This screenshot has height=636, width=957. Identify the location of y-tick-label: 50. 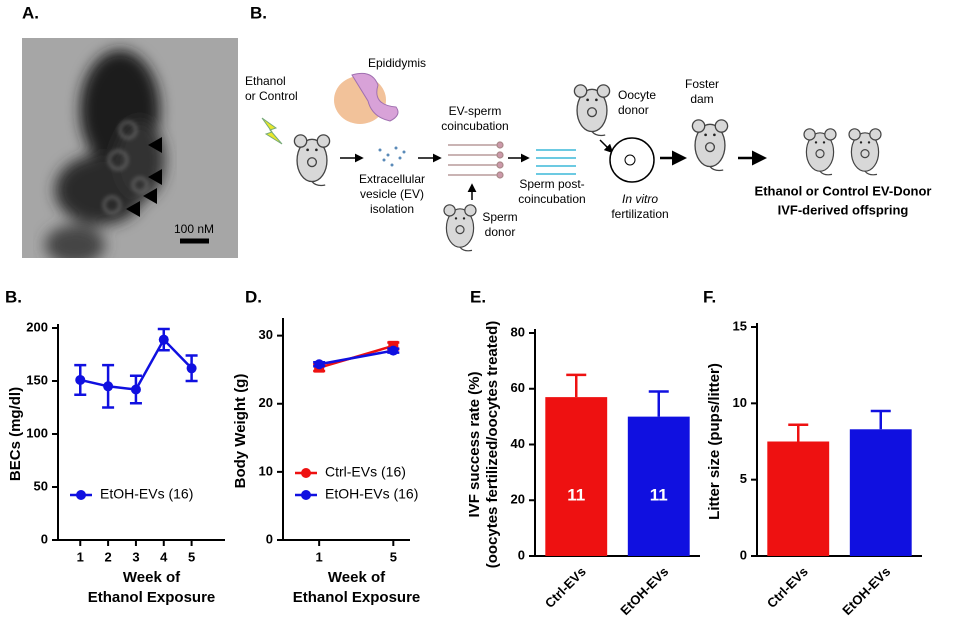
(41, 485).